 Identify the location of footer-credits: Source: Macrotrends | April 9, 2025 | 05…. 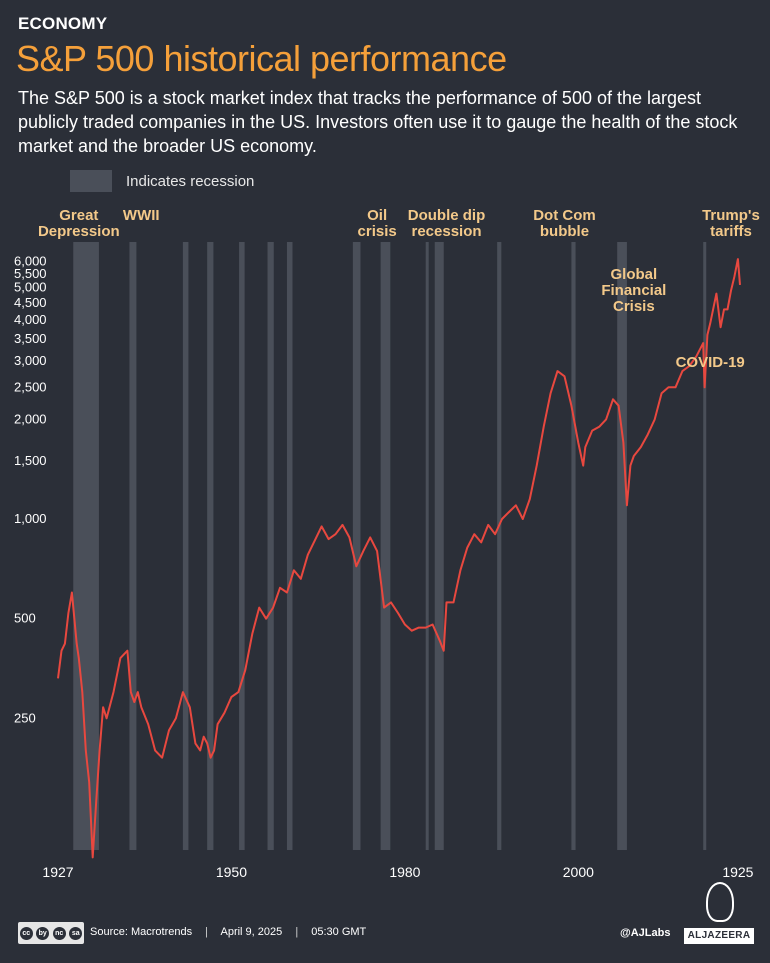
(233, 932).